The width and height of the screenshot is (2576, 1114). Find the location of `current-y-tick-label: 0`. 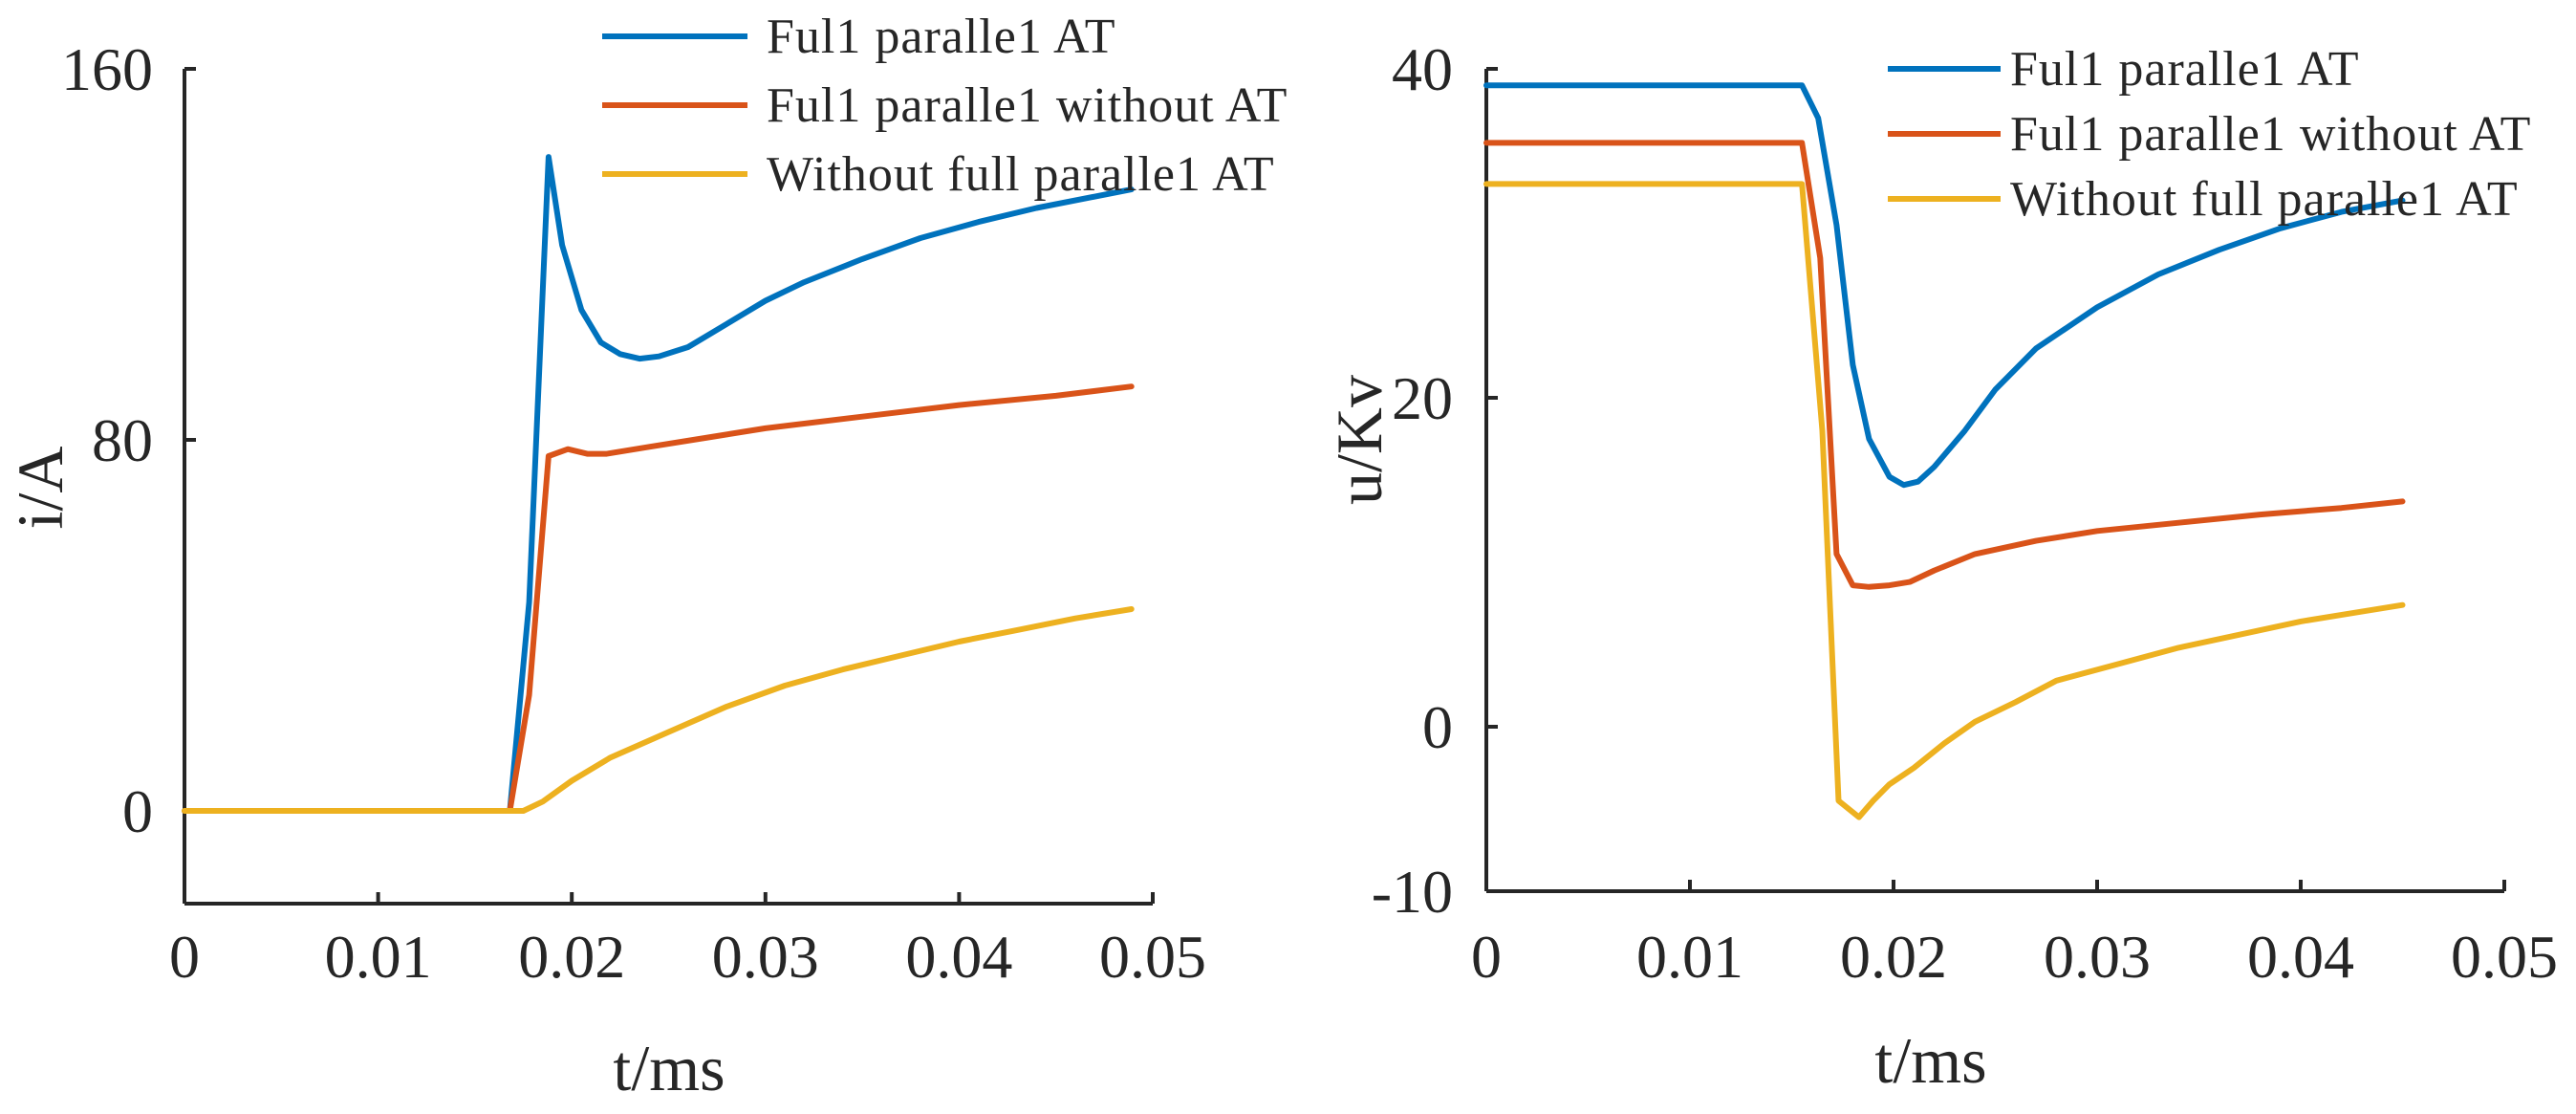

current-y-tick-label: 0 is located at coordinates (138, 811).